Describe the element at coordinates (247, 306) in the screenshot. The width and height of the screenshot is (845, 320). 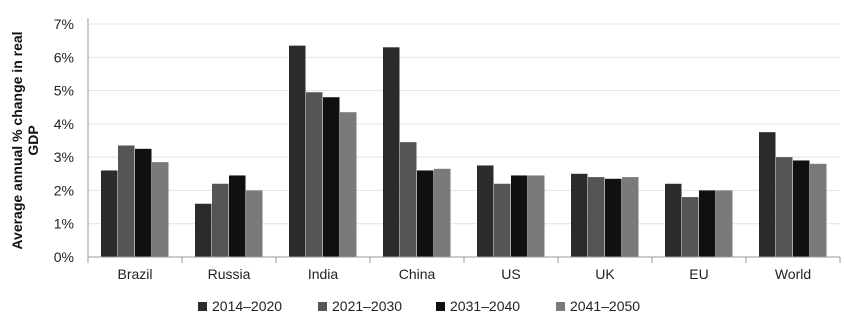
I see `legend-label: 2014–2020` at that location.